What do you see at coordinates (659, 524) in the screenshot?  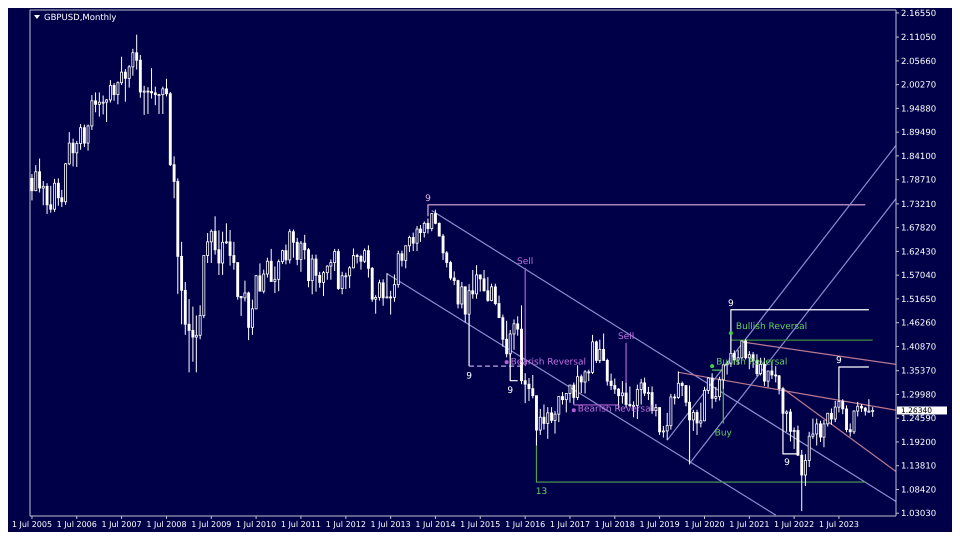 I see `x-tick-label: 1 Jul 2019` at bounding box center [659, 524].